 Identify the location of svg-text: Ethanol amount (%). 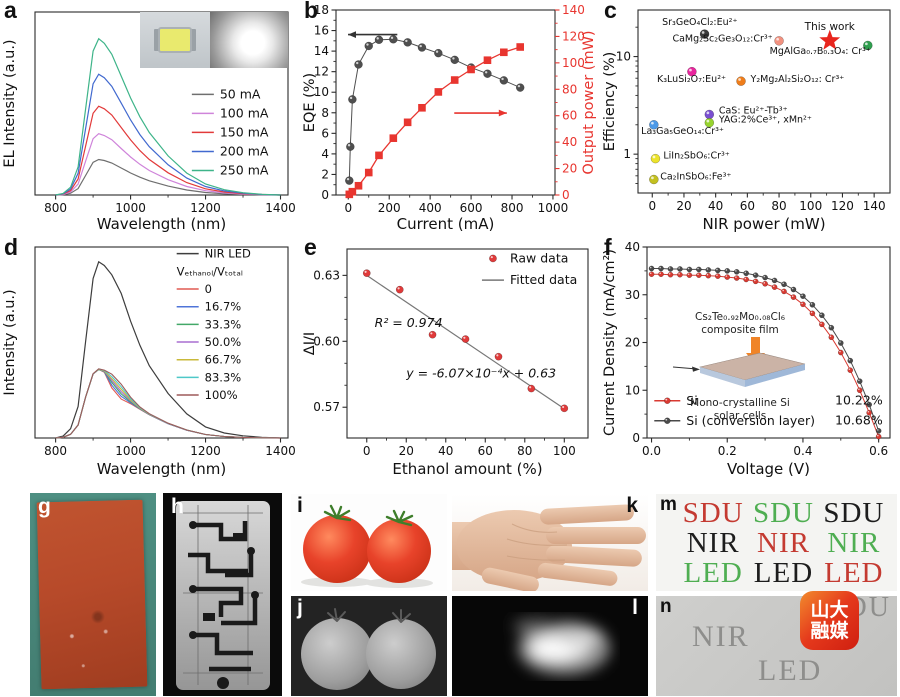
(467, 469).